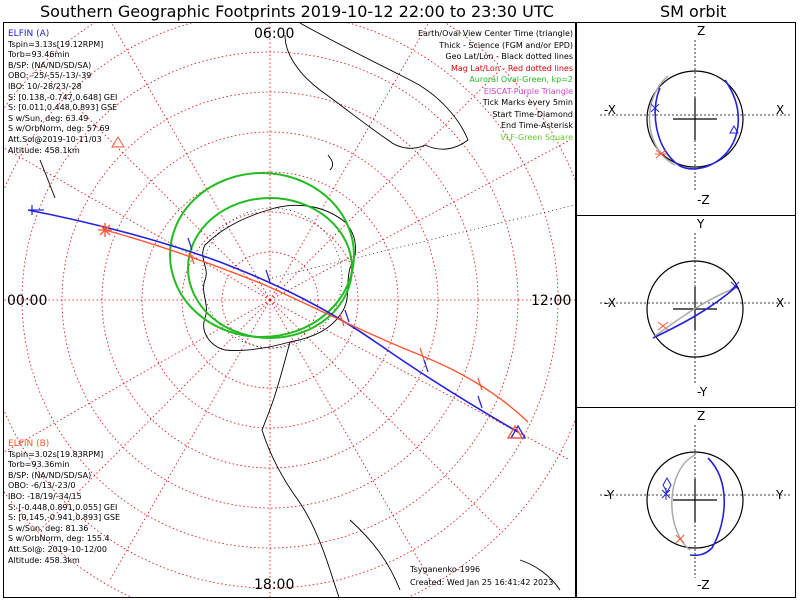  What do you see at coordinates (274, 34) in the screenshot?
I see `clock-label-top: 06:00` at bounding box center [274, 34].